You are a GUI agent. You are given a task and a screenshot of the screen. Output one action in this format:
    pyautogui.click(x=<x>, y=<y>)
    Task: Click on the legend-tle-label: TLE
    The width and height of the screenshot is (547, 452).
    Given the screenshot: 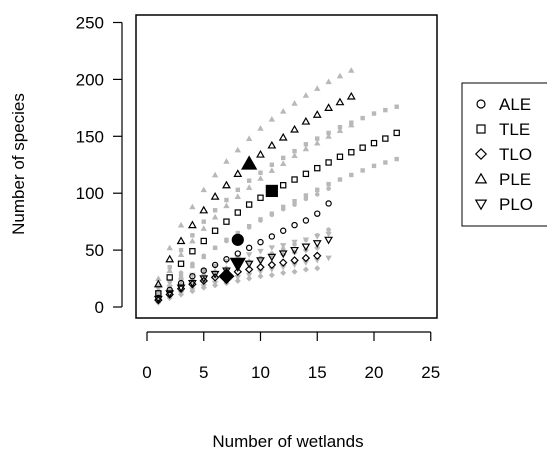 What is the action you would take?
    pyautogui.click(x=514, y=129)
    